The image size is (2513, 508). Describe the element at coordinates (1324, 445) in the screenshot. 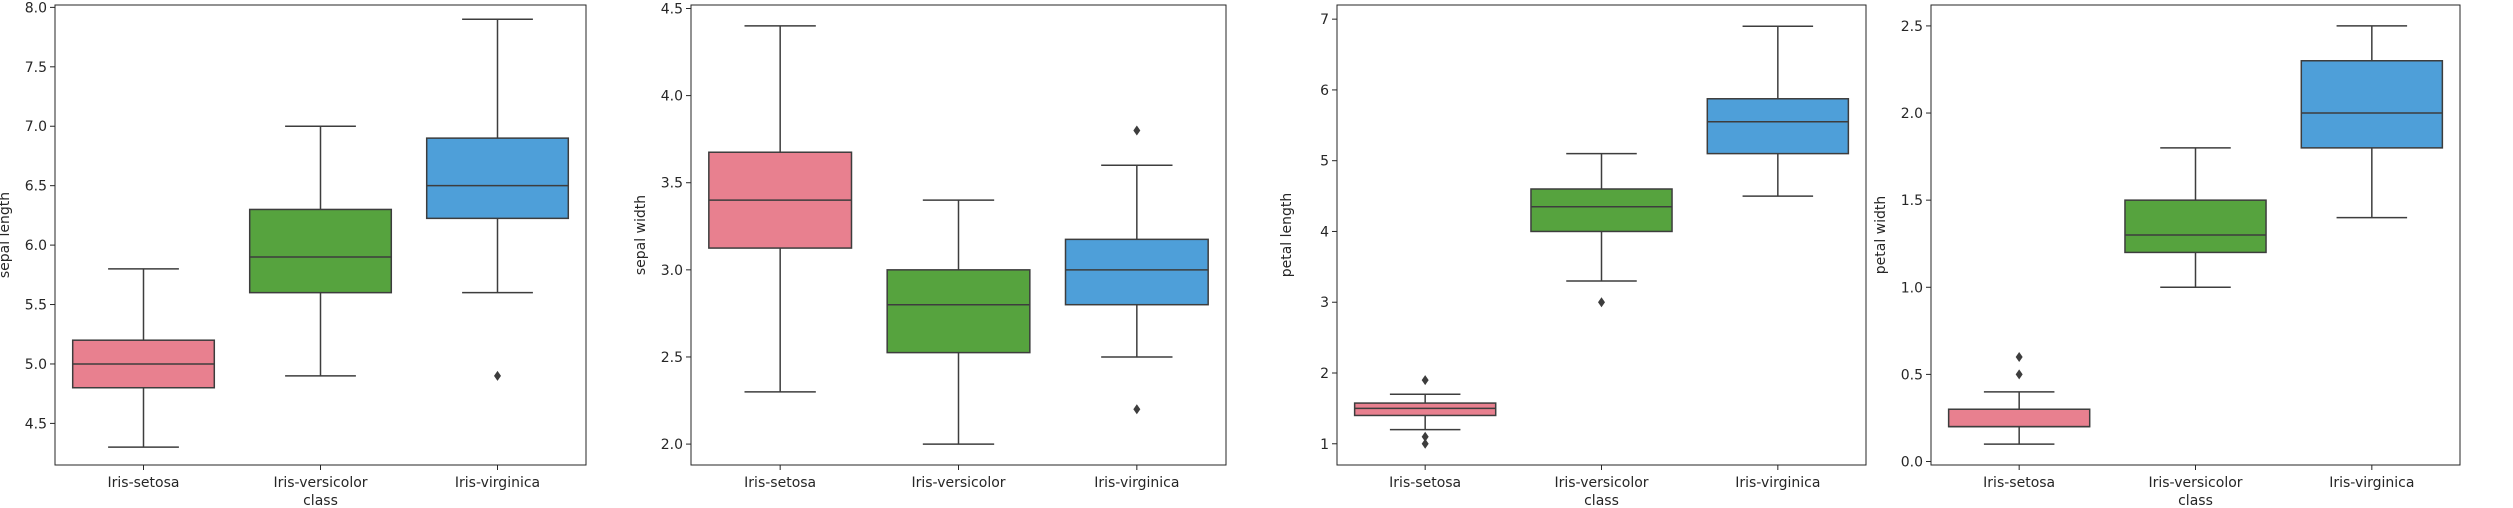

I see `y-tick-label: 1` at that location.